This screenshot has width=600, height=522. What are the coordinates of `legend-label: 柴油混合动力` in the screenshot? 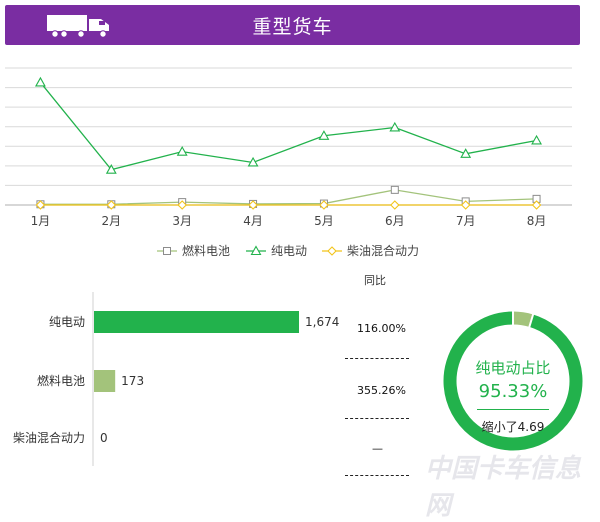 It's located at (383, 250).